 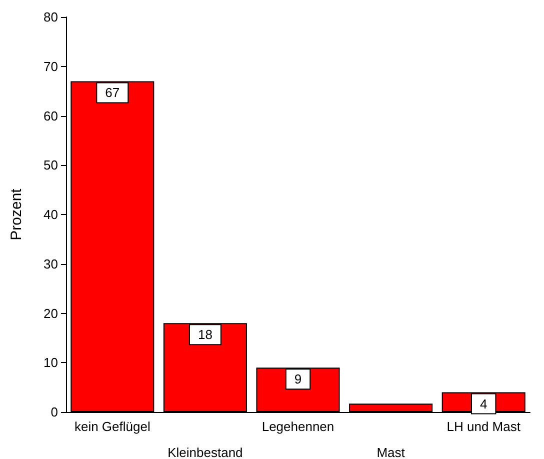 What do you see at coordinates (205, 452) in the screenshot?
I see `x-tick-label: Kleinbestand` at bounding box center [205, 452].